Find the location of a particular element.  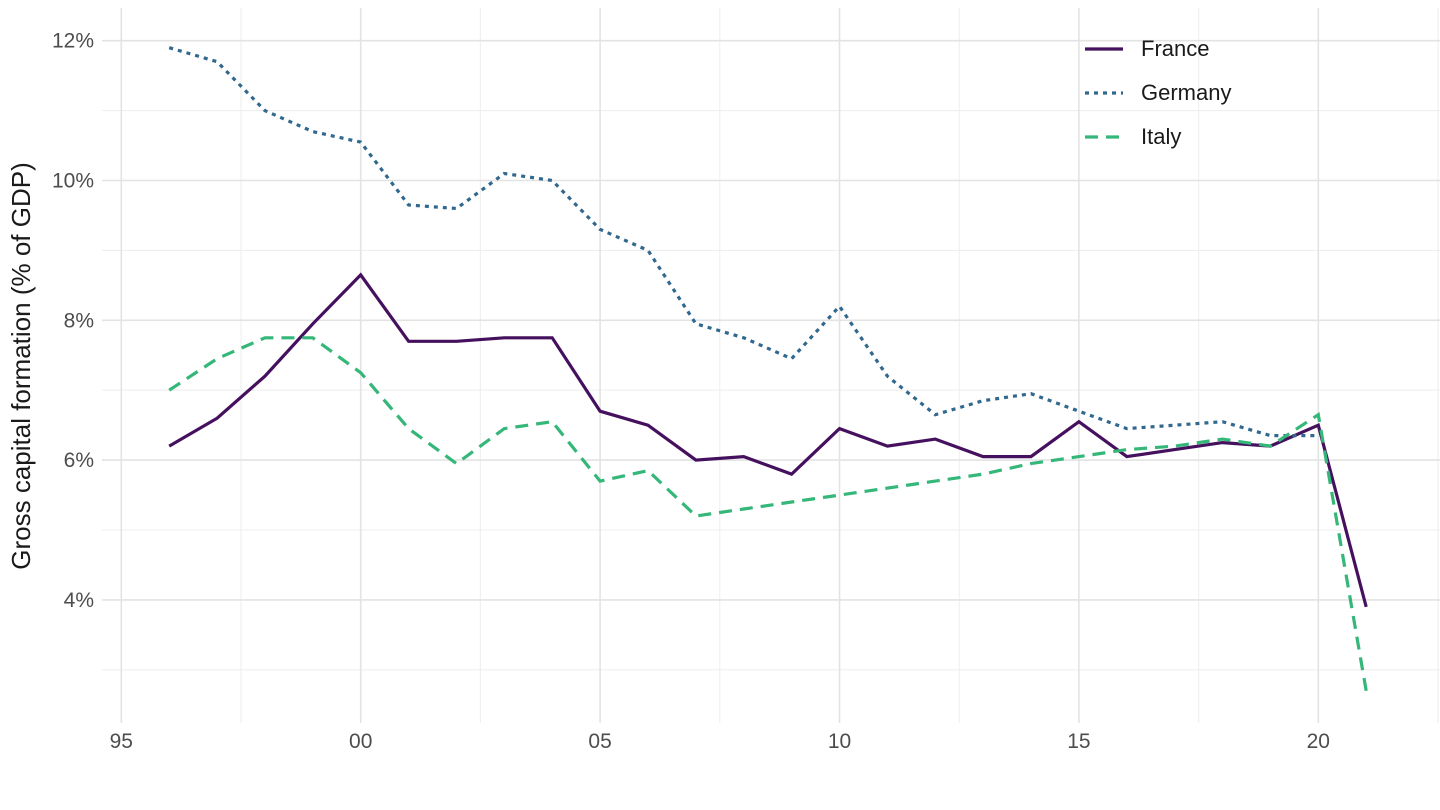

legend-item-italy: Italy is located at coordinates (1158, 137).